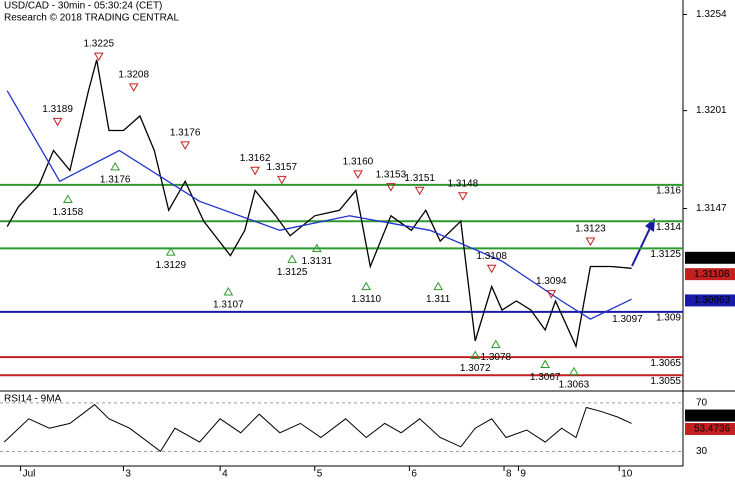 This screenshot has height=480, width=735. I want to click on level-label: 1.3055, so click(665, 381).